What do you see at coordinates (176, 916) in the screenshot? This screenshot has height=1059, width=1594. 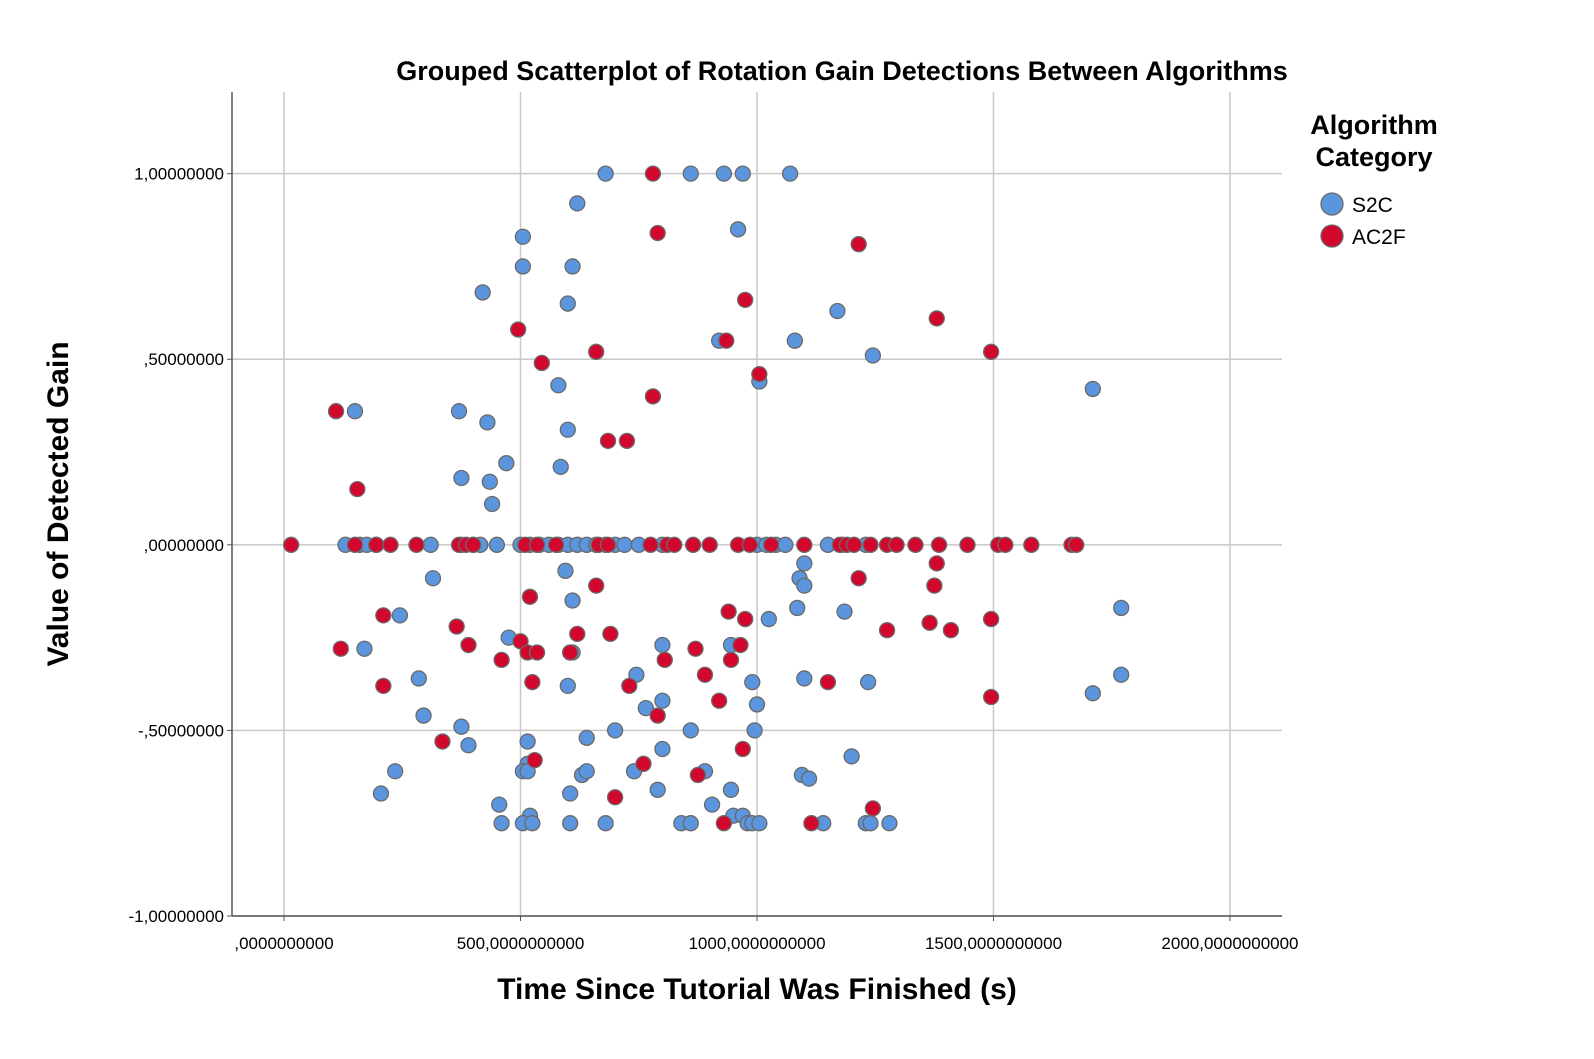 I see `y-tick-label: -1,00000000` at bounding box center [176, 916].